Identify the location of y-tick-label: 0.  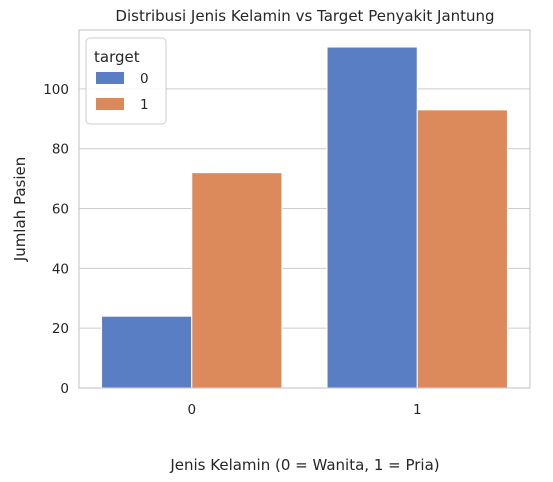
(64, 389).